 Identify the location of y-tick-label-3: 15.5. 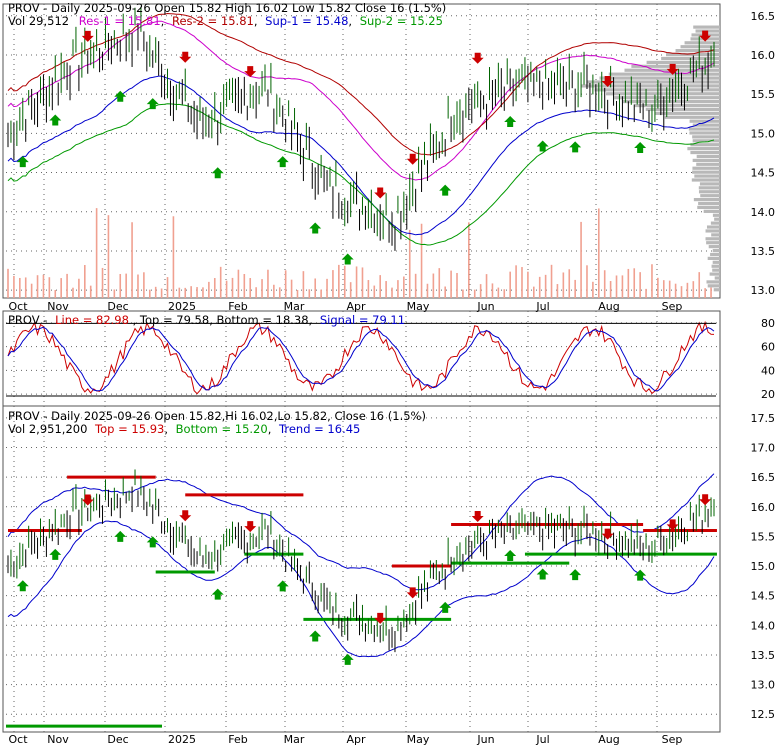
(763, 536).